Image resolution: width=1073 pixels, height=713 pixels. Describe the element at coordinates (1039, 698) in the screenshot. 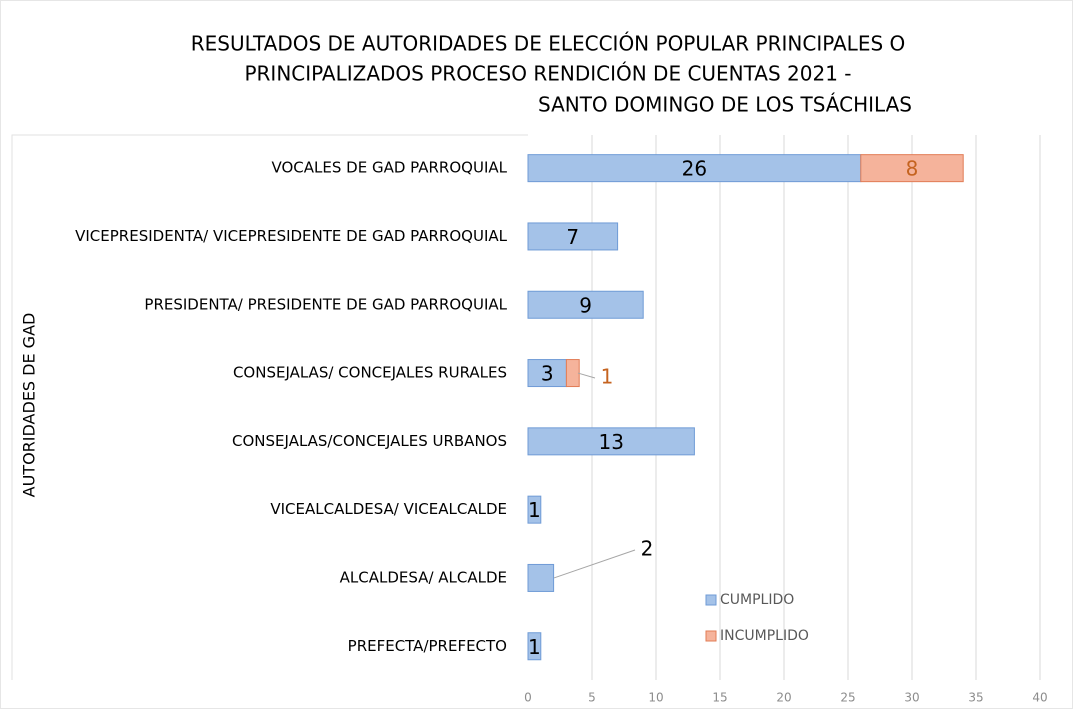

I see `x-tick-label: 40` at that location.